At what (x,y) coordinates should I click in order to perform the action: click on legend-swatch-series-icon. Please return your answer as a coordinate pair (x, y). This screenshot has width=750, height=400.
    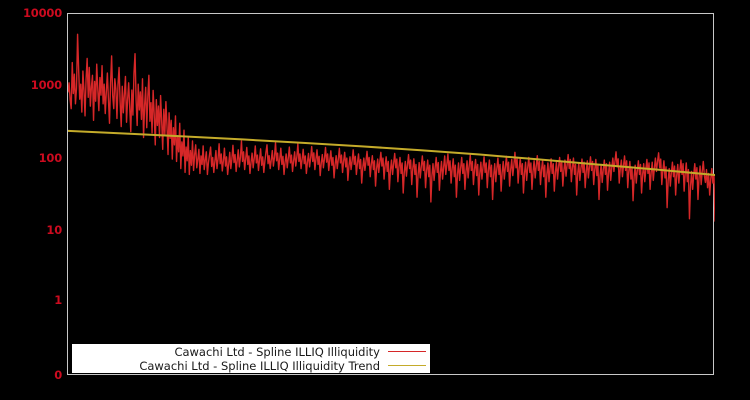
    Looking at the image, I should click on (407, 351).